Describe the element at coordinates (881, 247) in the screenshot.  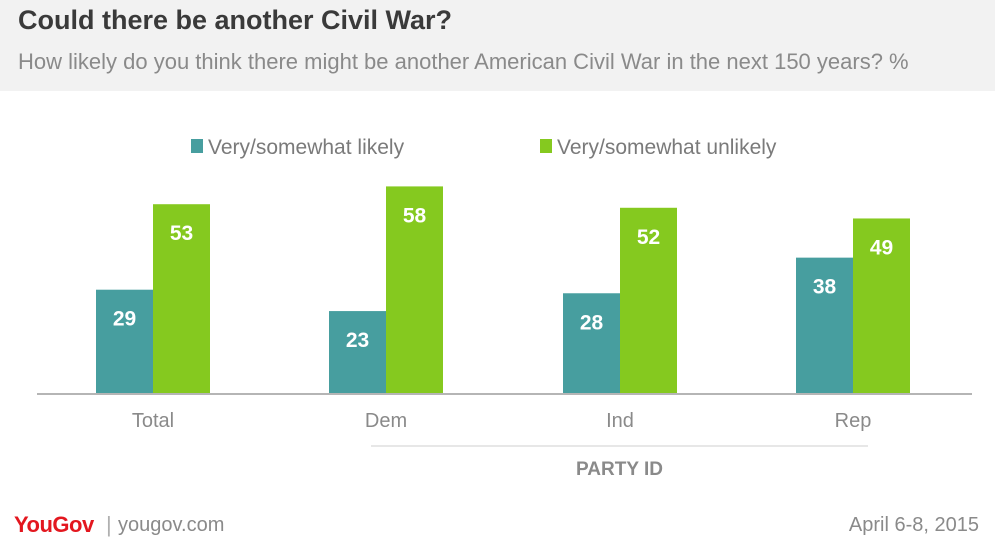
I see `data-label-rep-2: 49` at that location.